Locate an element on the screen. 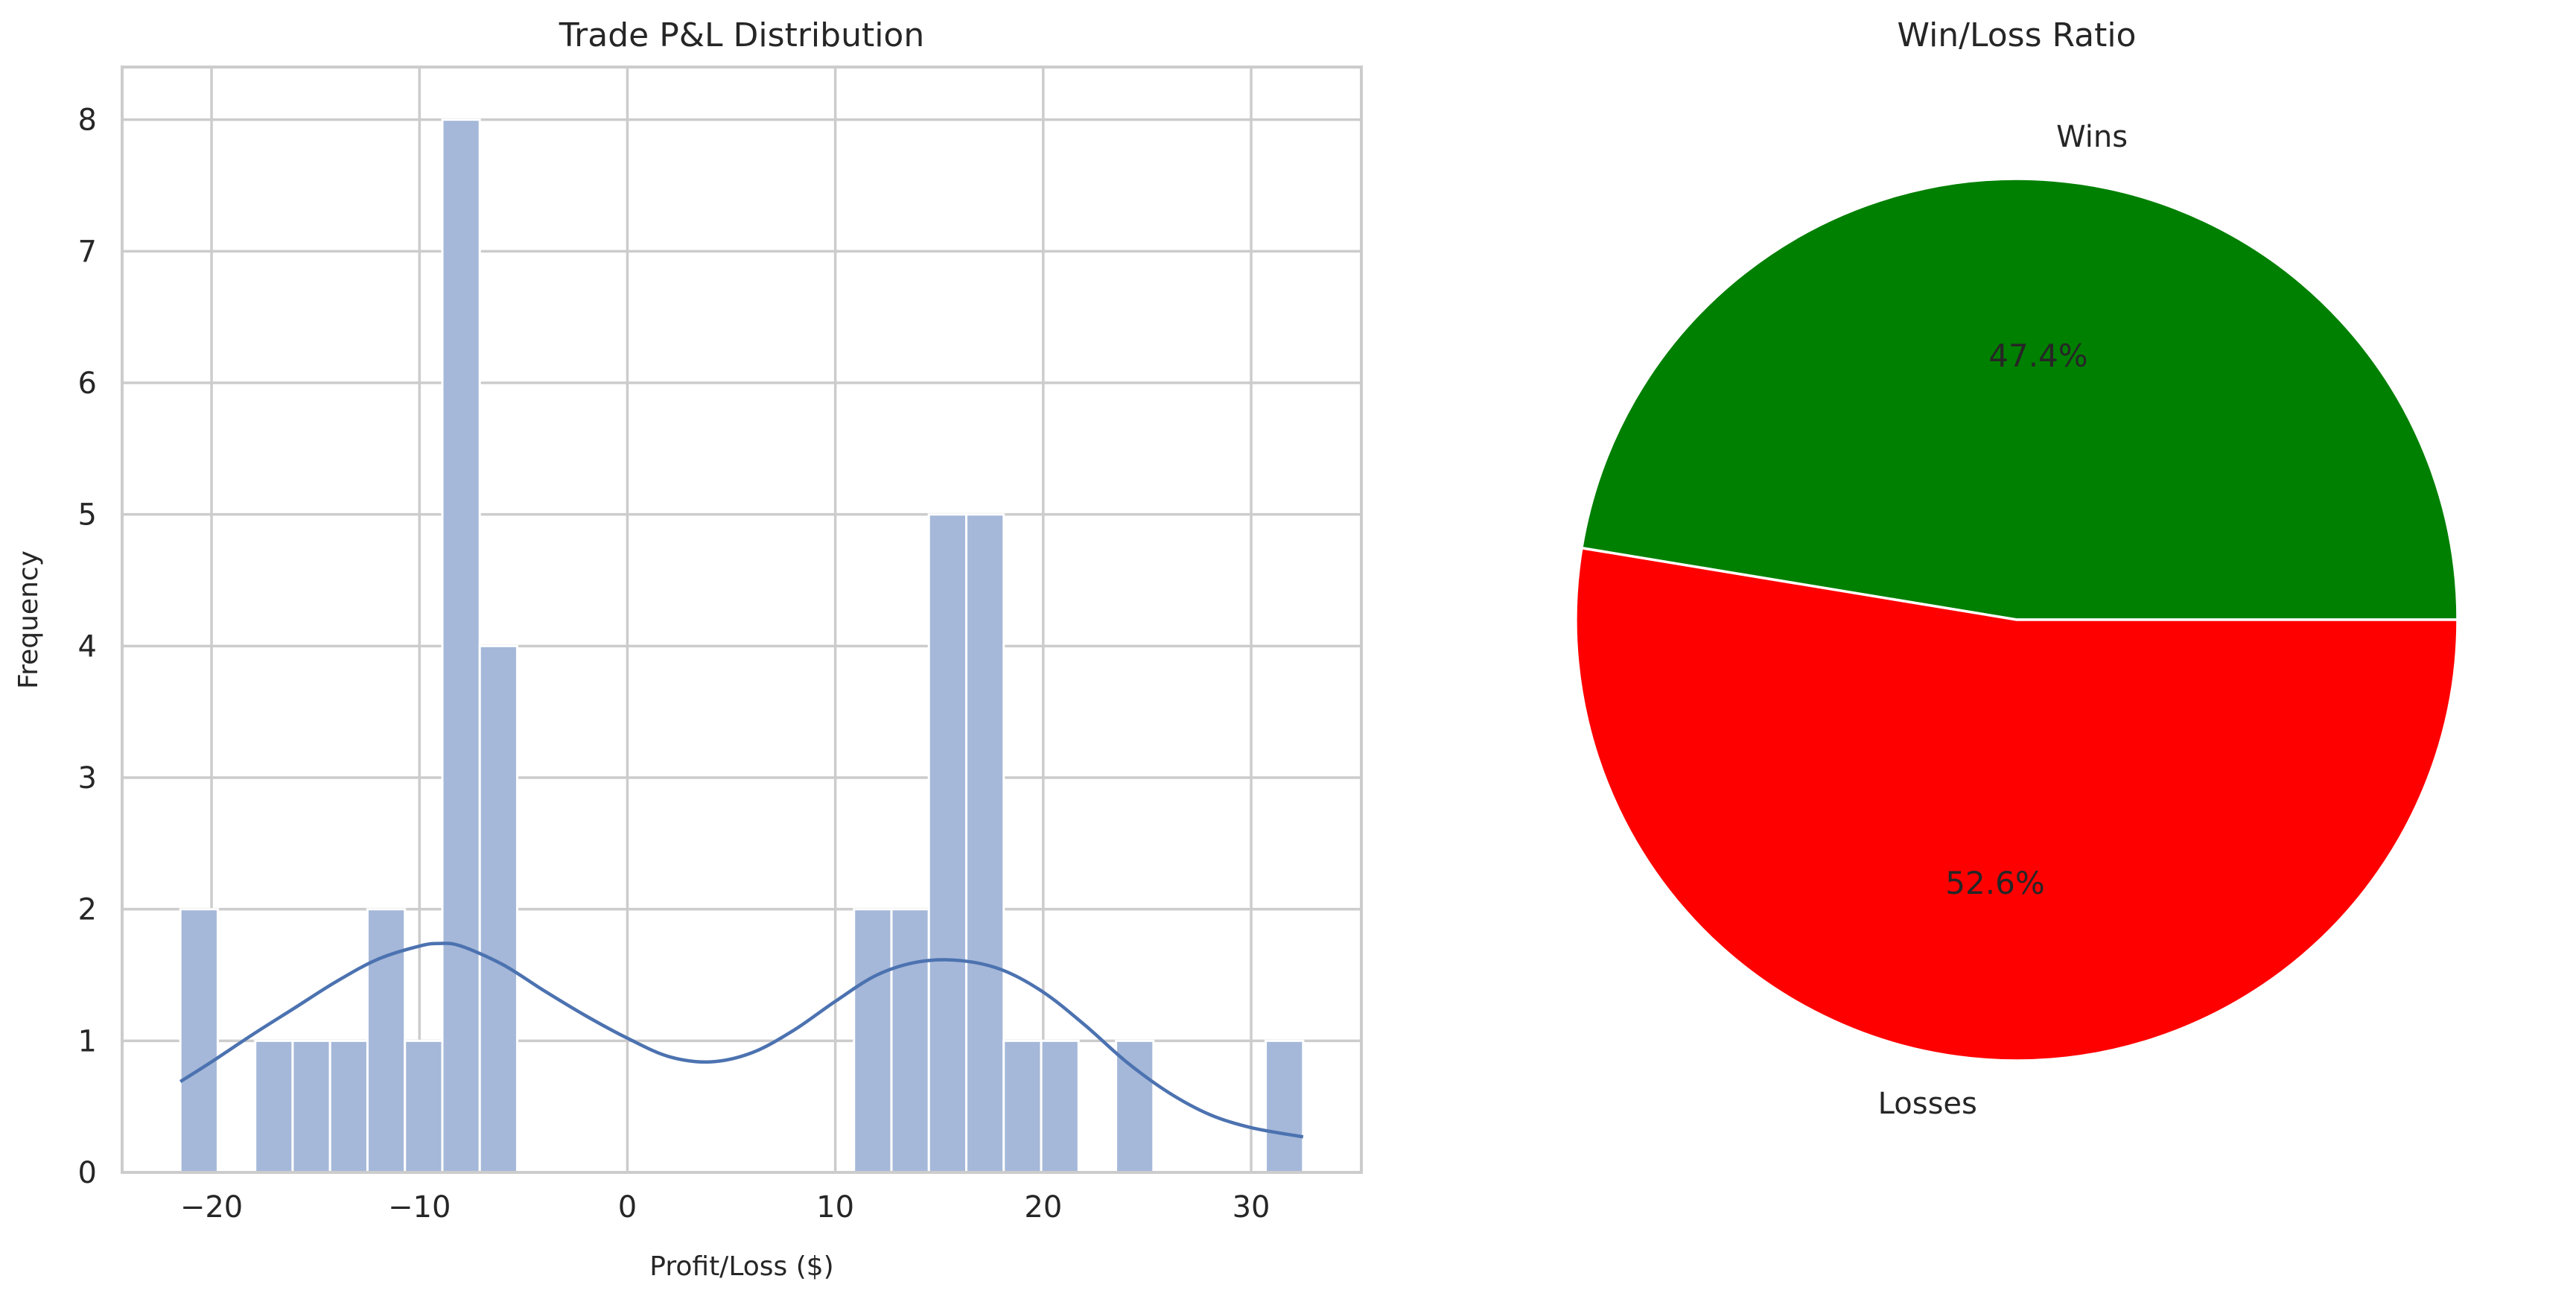 The height and width of the screenshot is (1302, 2576). x-tick-label: 0 is located at coordinates (627, 1207).